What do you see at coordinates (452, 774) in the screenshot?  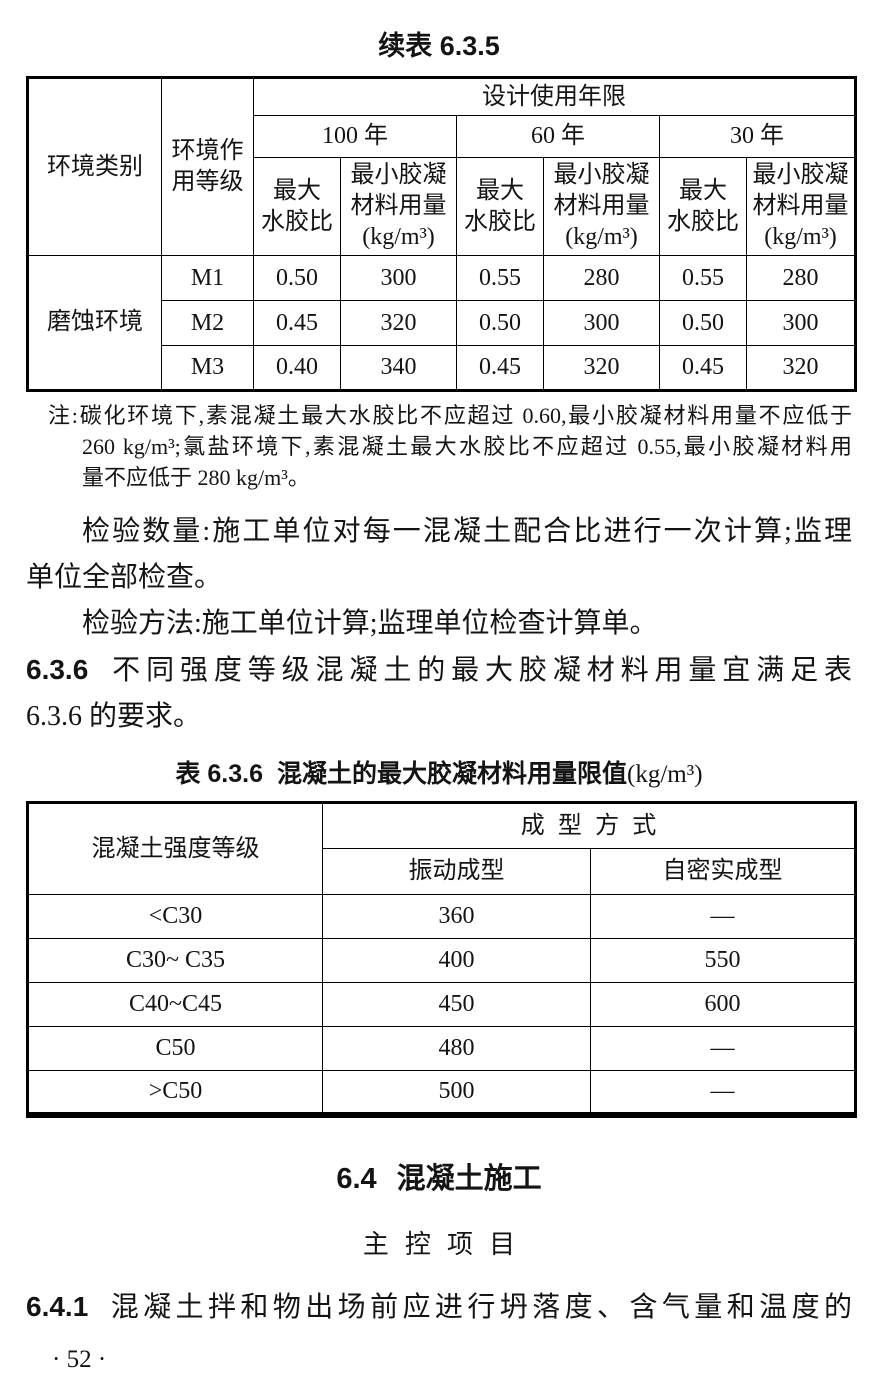 I see `table-title-text: 混凝土的最大胶凝材料用量限值` at bounding box center [452, 774].